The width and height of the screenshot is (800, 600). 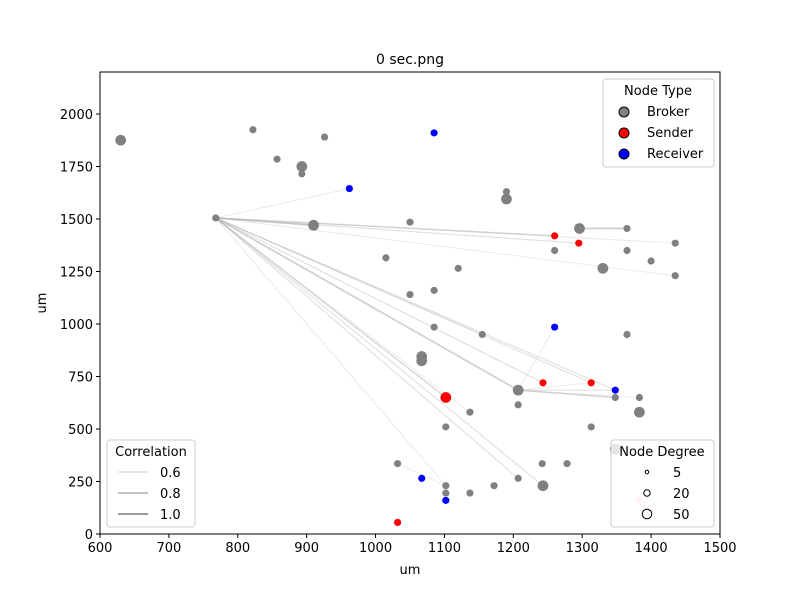 What do you see at coordinates (662, 483) in the screenshot?
I see `legend-node-degree: Node Degree 5 20 50` at bounding box center [662, 483].